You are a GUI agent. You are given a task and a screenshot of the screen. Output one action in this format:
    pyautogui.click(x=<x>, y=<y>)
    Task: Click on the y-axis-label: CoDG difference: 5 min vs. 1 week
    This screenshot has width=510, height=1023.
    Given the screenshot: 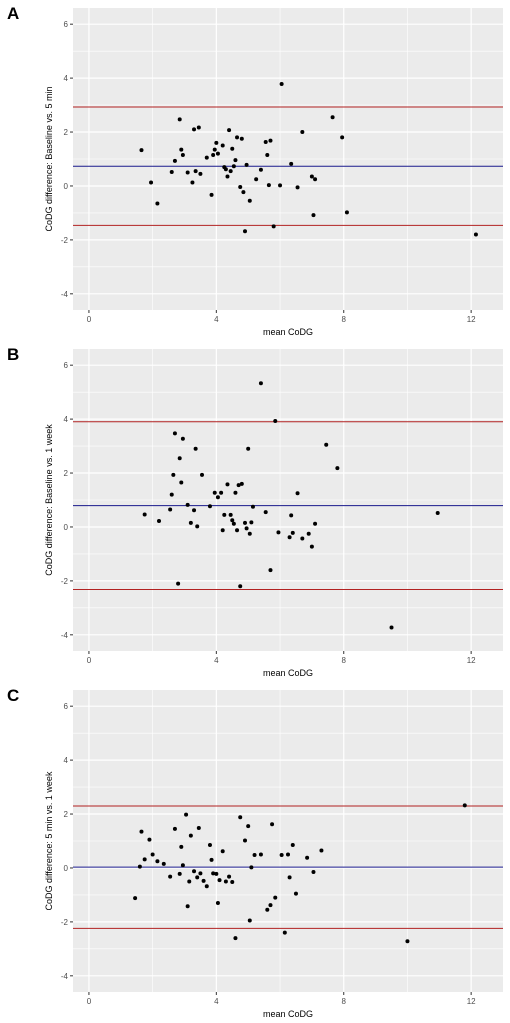 What is the action you would take?
    pyautogui.click(x=49, y=840)
    